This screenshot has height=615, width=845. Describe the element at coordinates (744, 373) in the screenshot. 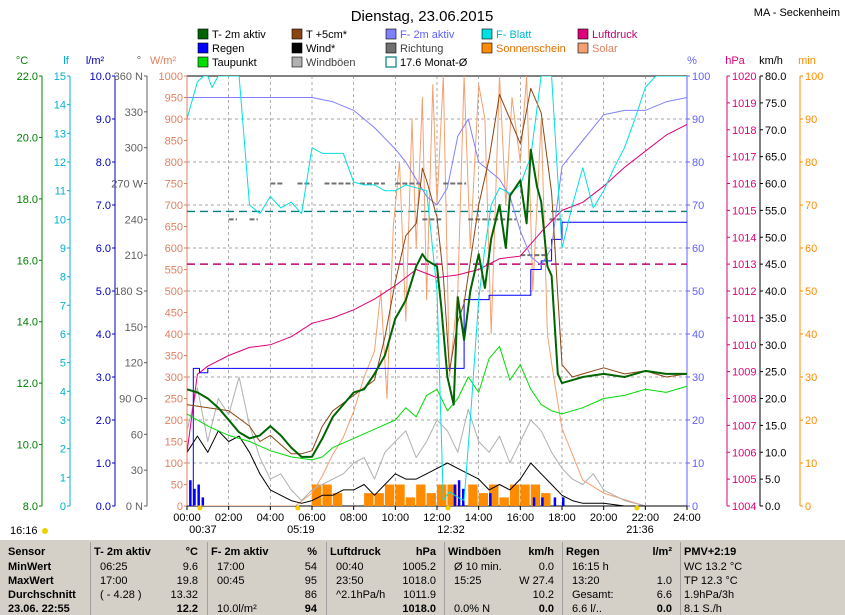

I see `tick-label-press-11: 1009` at that location.